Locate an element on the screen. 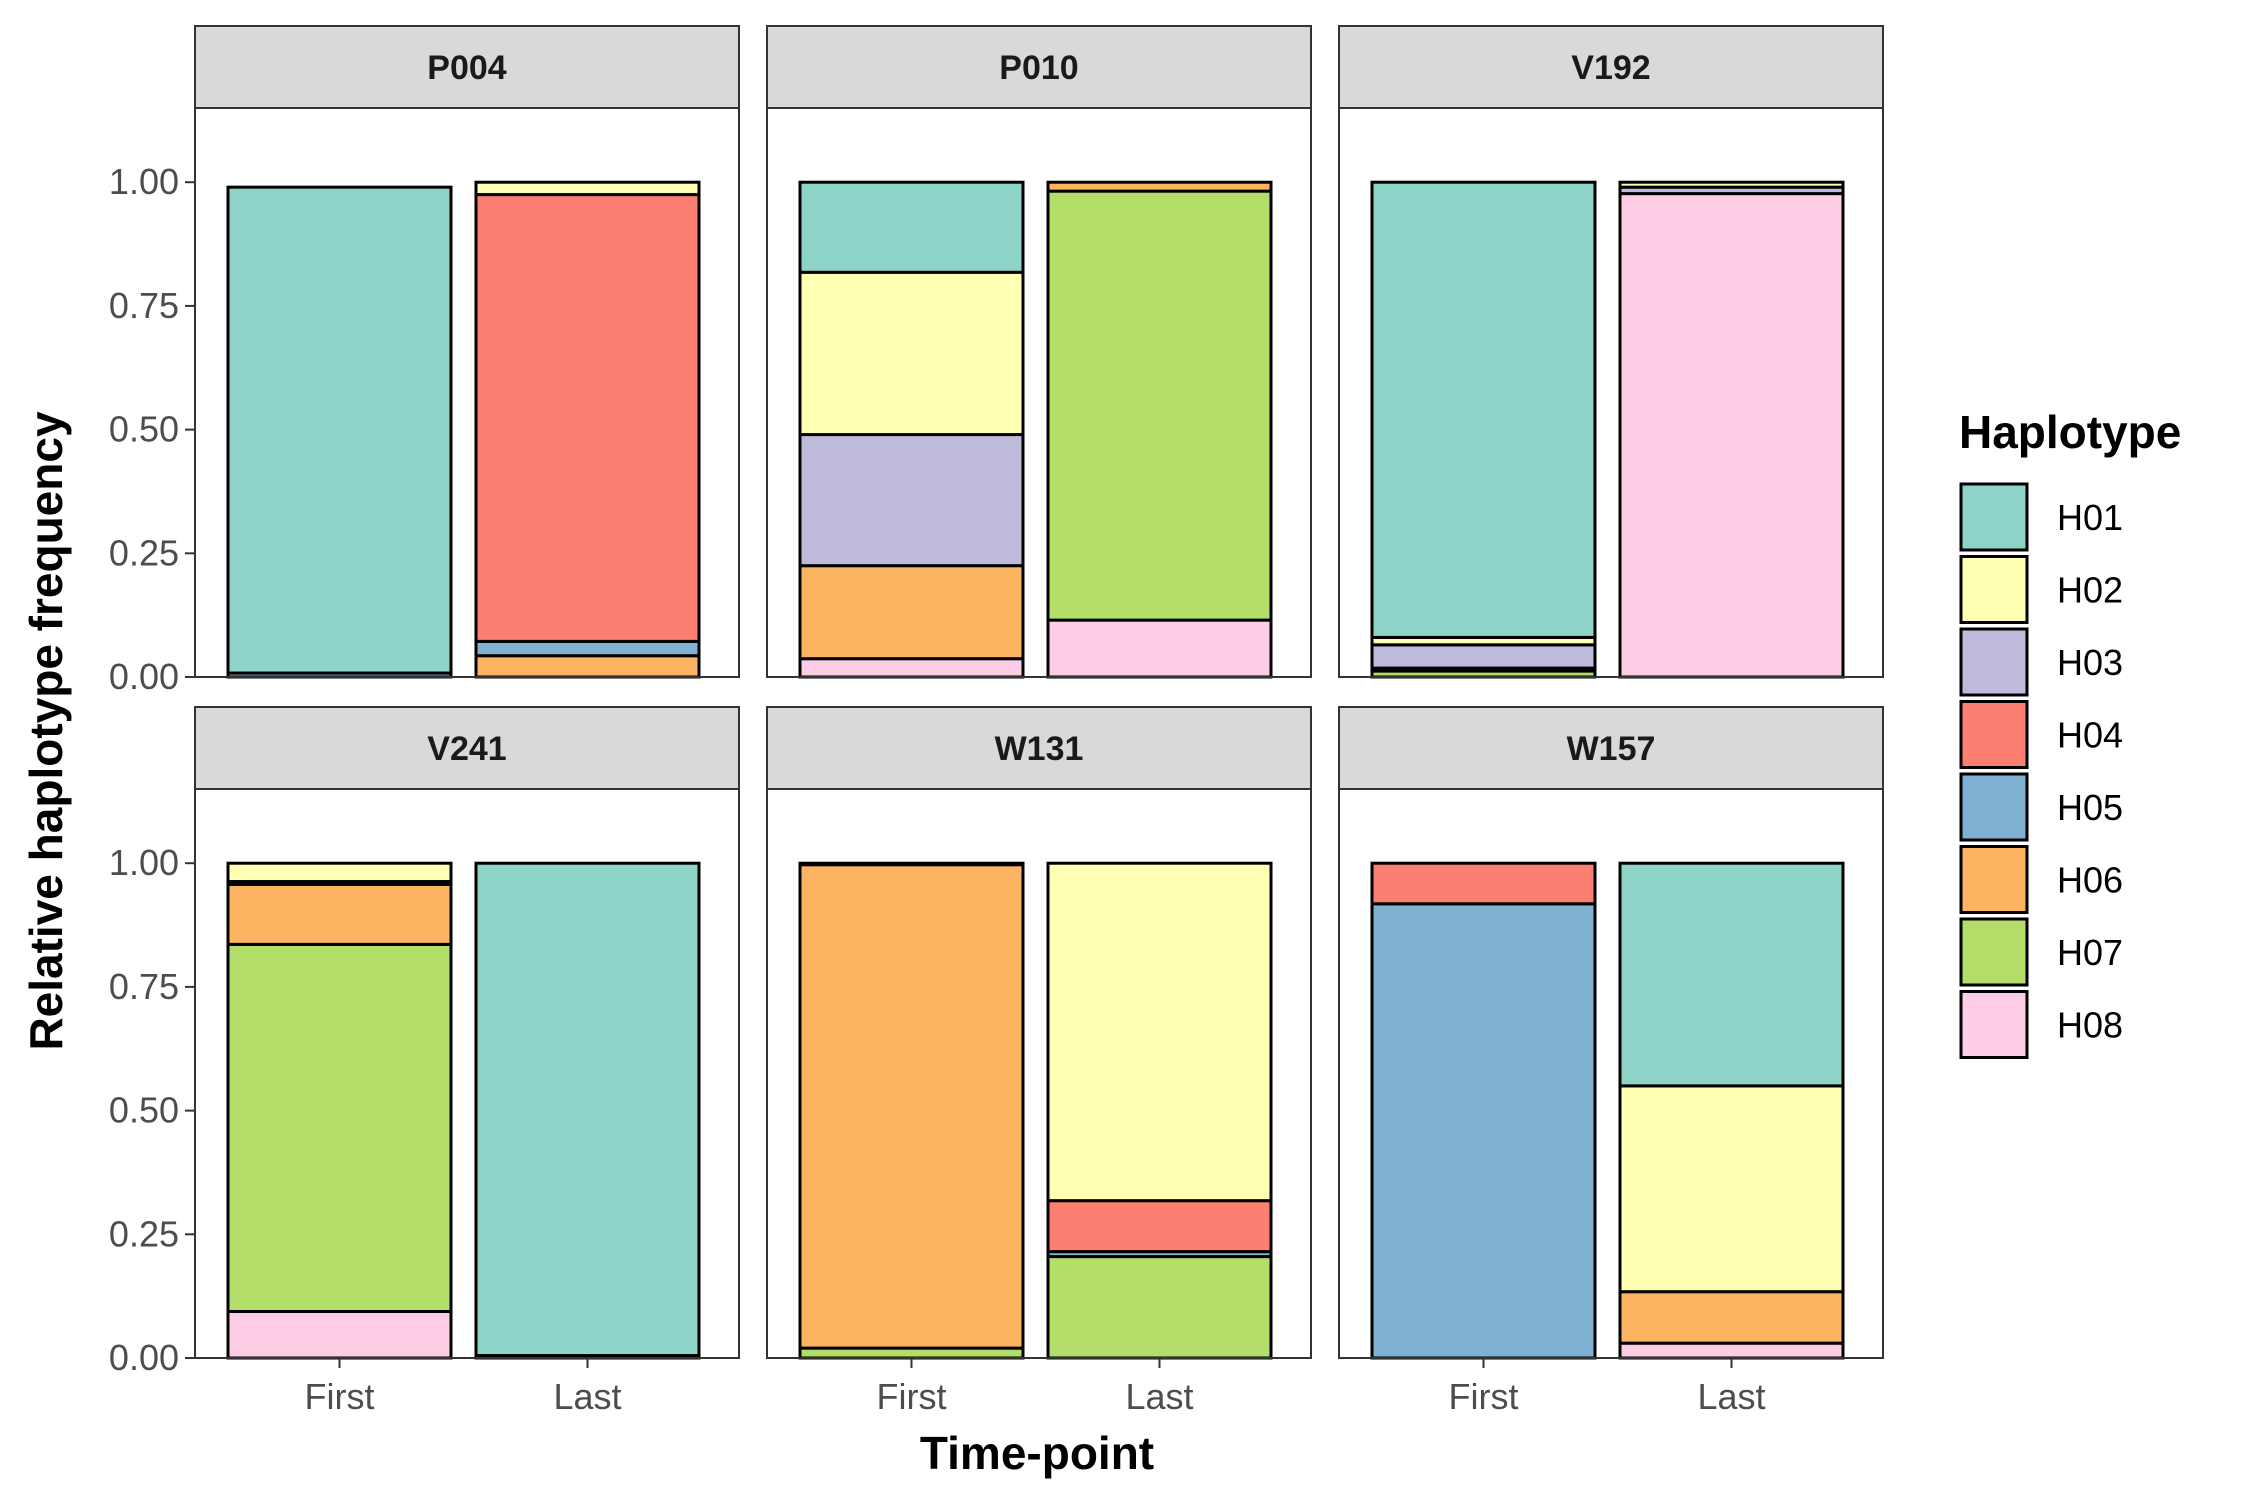 The width and height of the screenshot is (2250, 1505). strip-p010 is located at coordinates (1039, 67).